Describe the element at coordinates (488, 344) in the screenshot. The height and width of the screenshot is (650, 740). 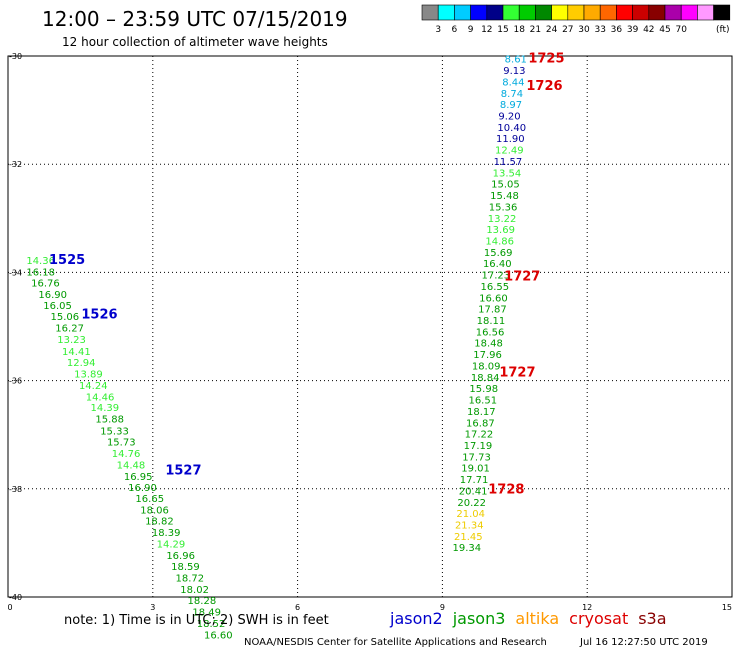
I see `wave-height-value: 18.48` at that location.